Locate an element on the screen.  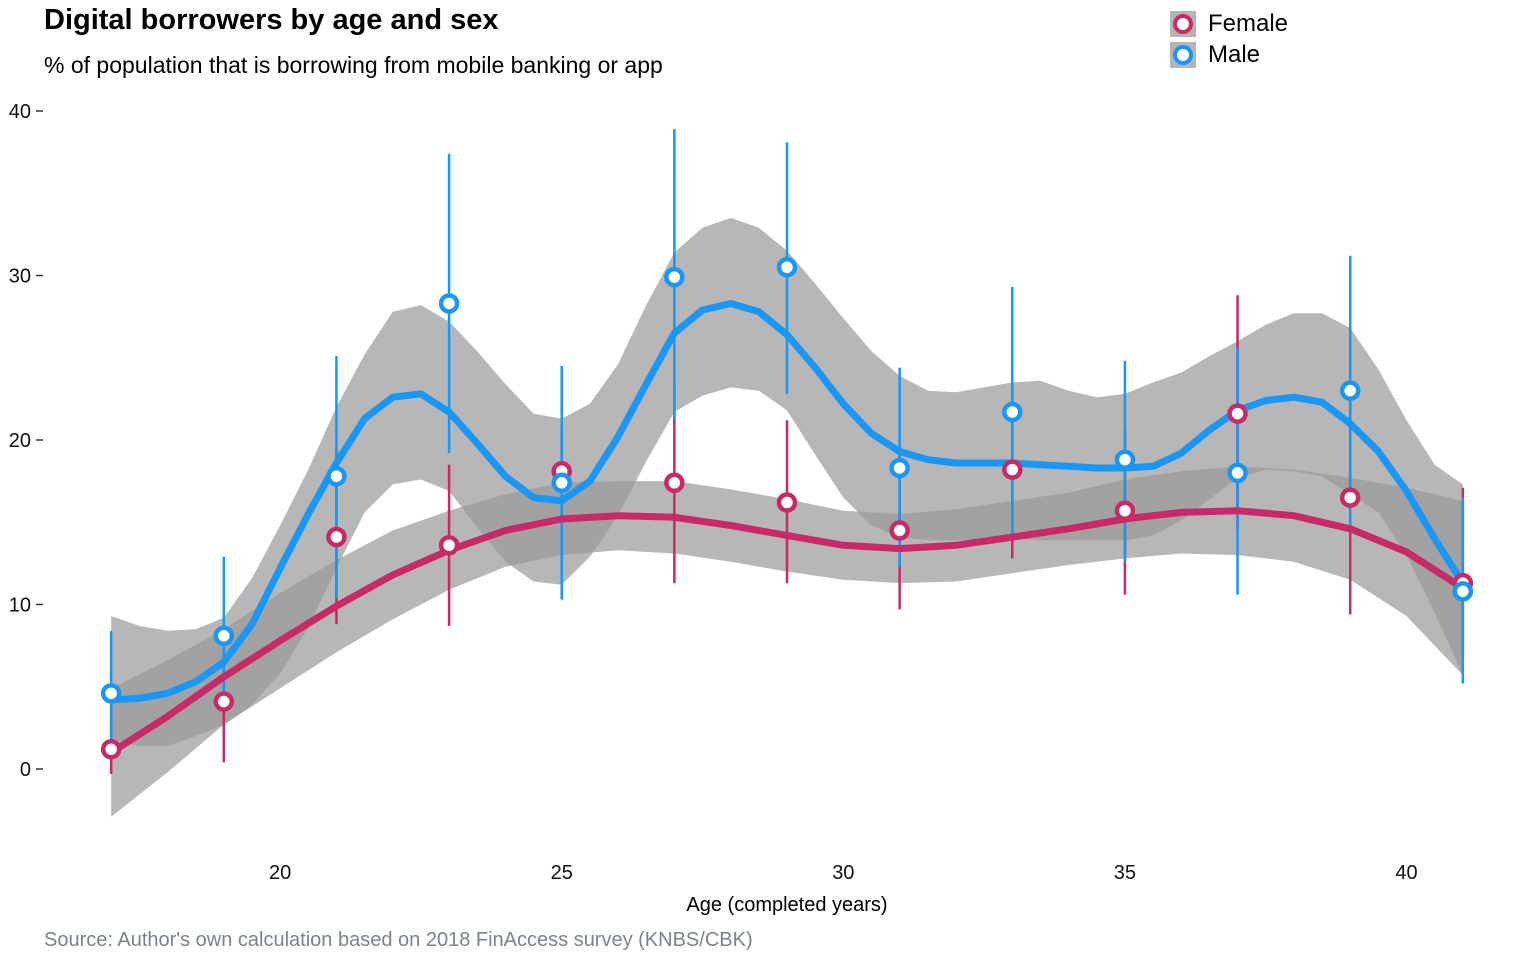
y-tick-label: 0 is located at coordinates (25, 770).